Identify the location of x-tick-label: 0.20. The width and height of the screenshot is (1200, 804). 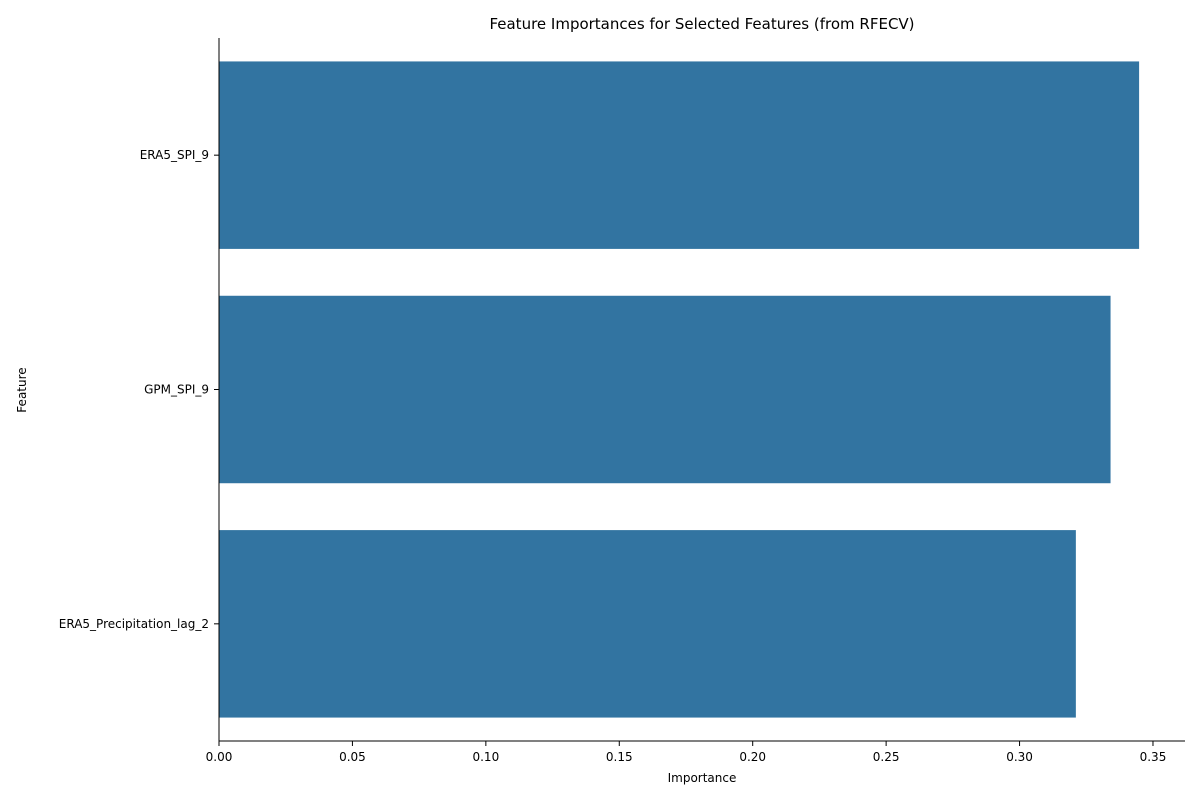
(752, 757).